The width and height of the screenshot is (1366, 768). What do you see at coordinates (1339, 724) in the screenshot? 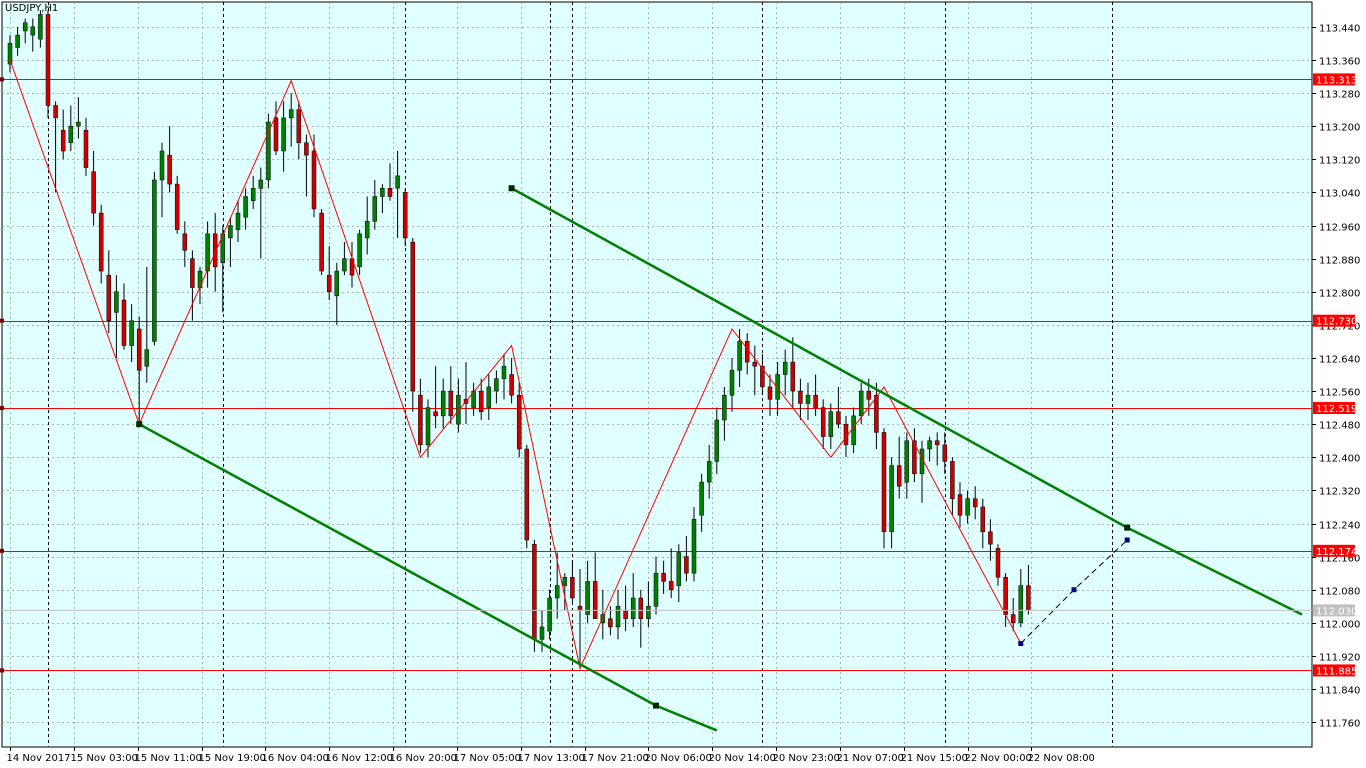
I see `price-tick-label: 111.760` at bounding box center [1339, 724].